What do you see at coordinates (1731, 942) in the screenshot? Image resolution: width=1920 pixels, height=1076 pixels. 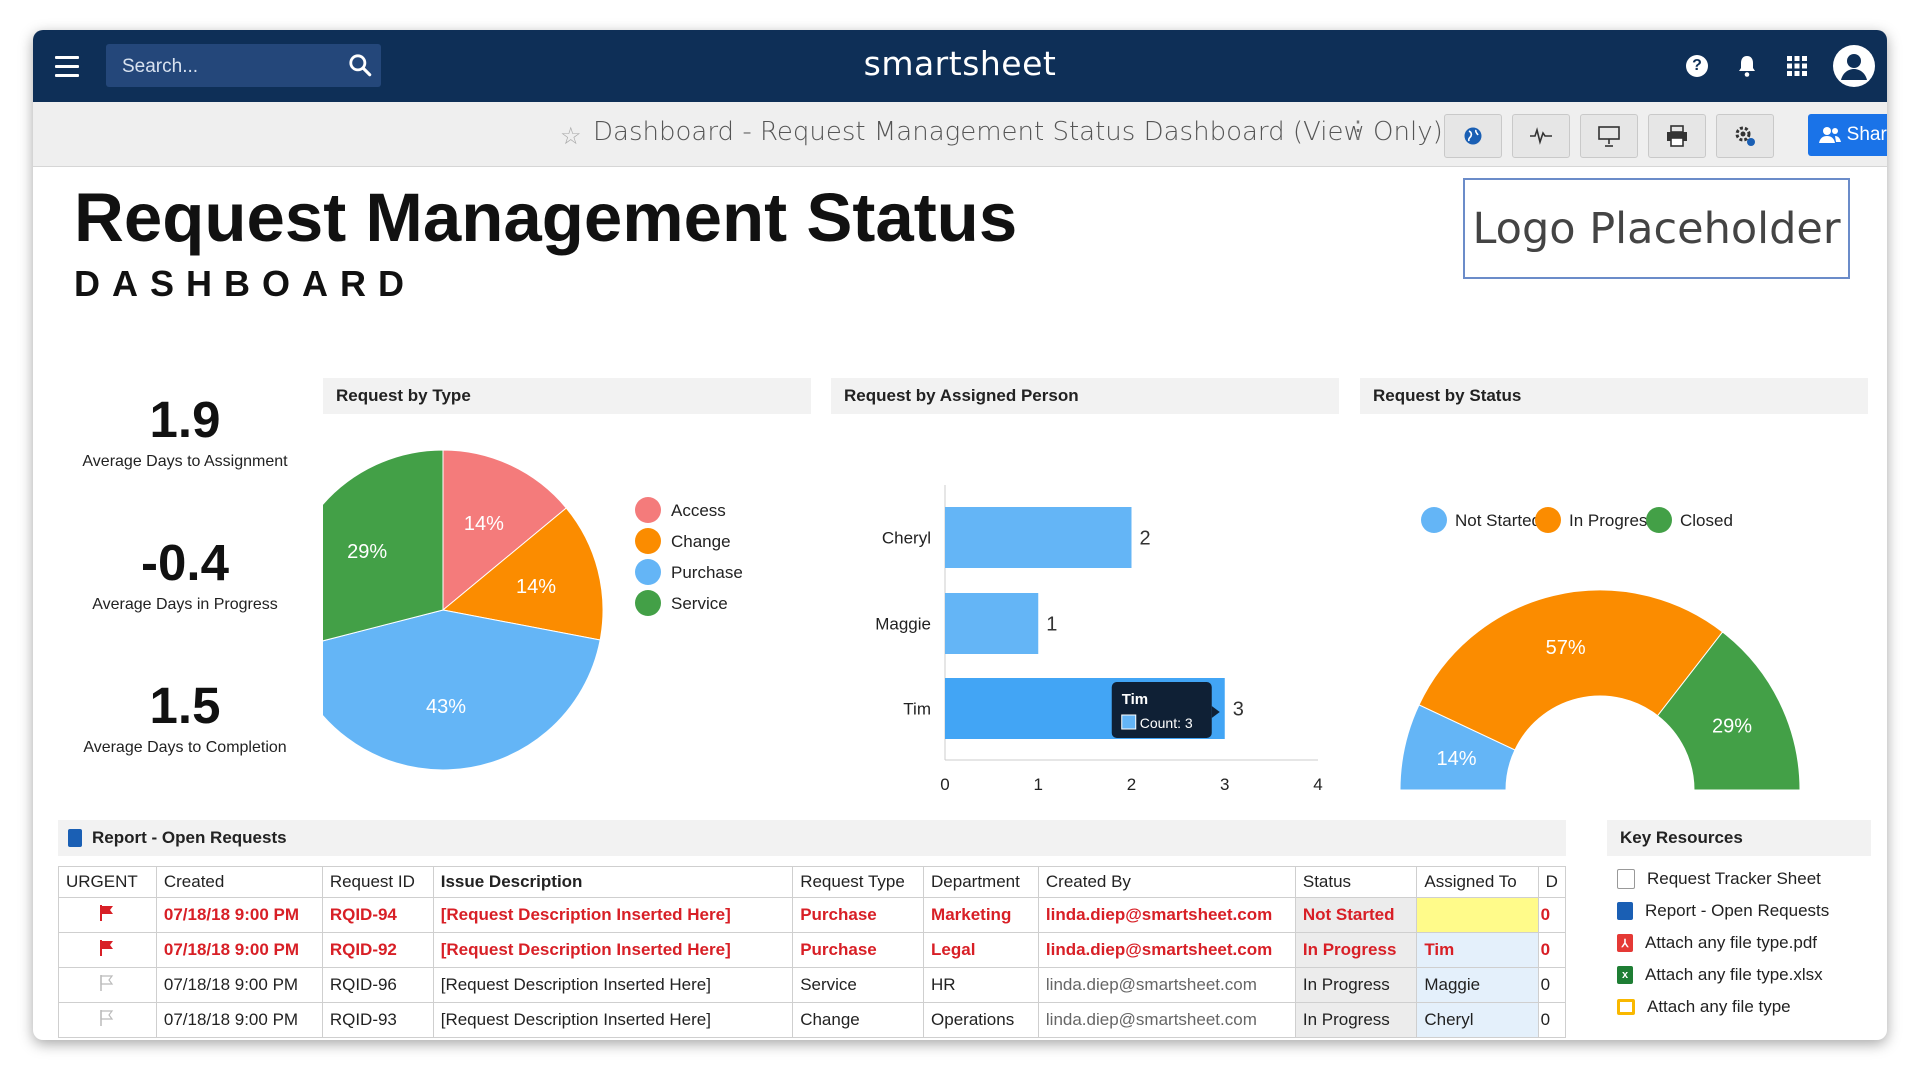 I see `resource-label: Attach any file type.pdf` at bounding box center [1731, 942].